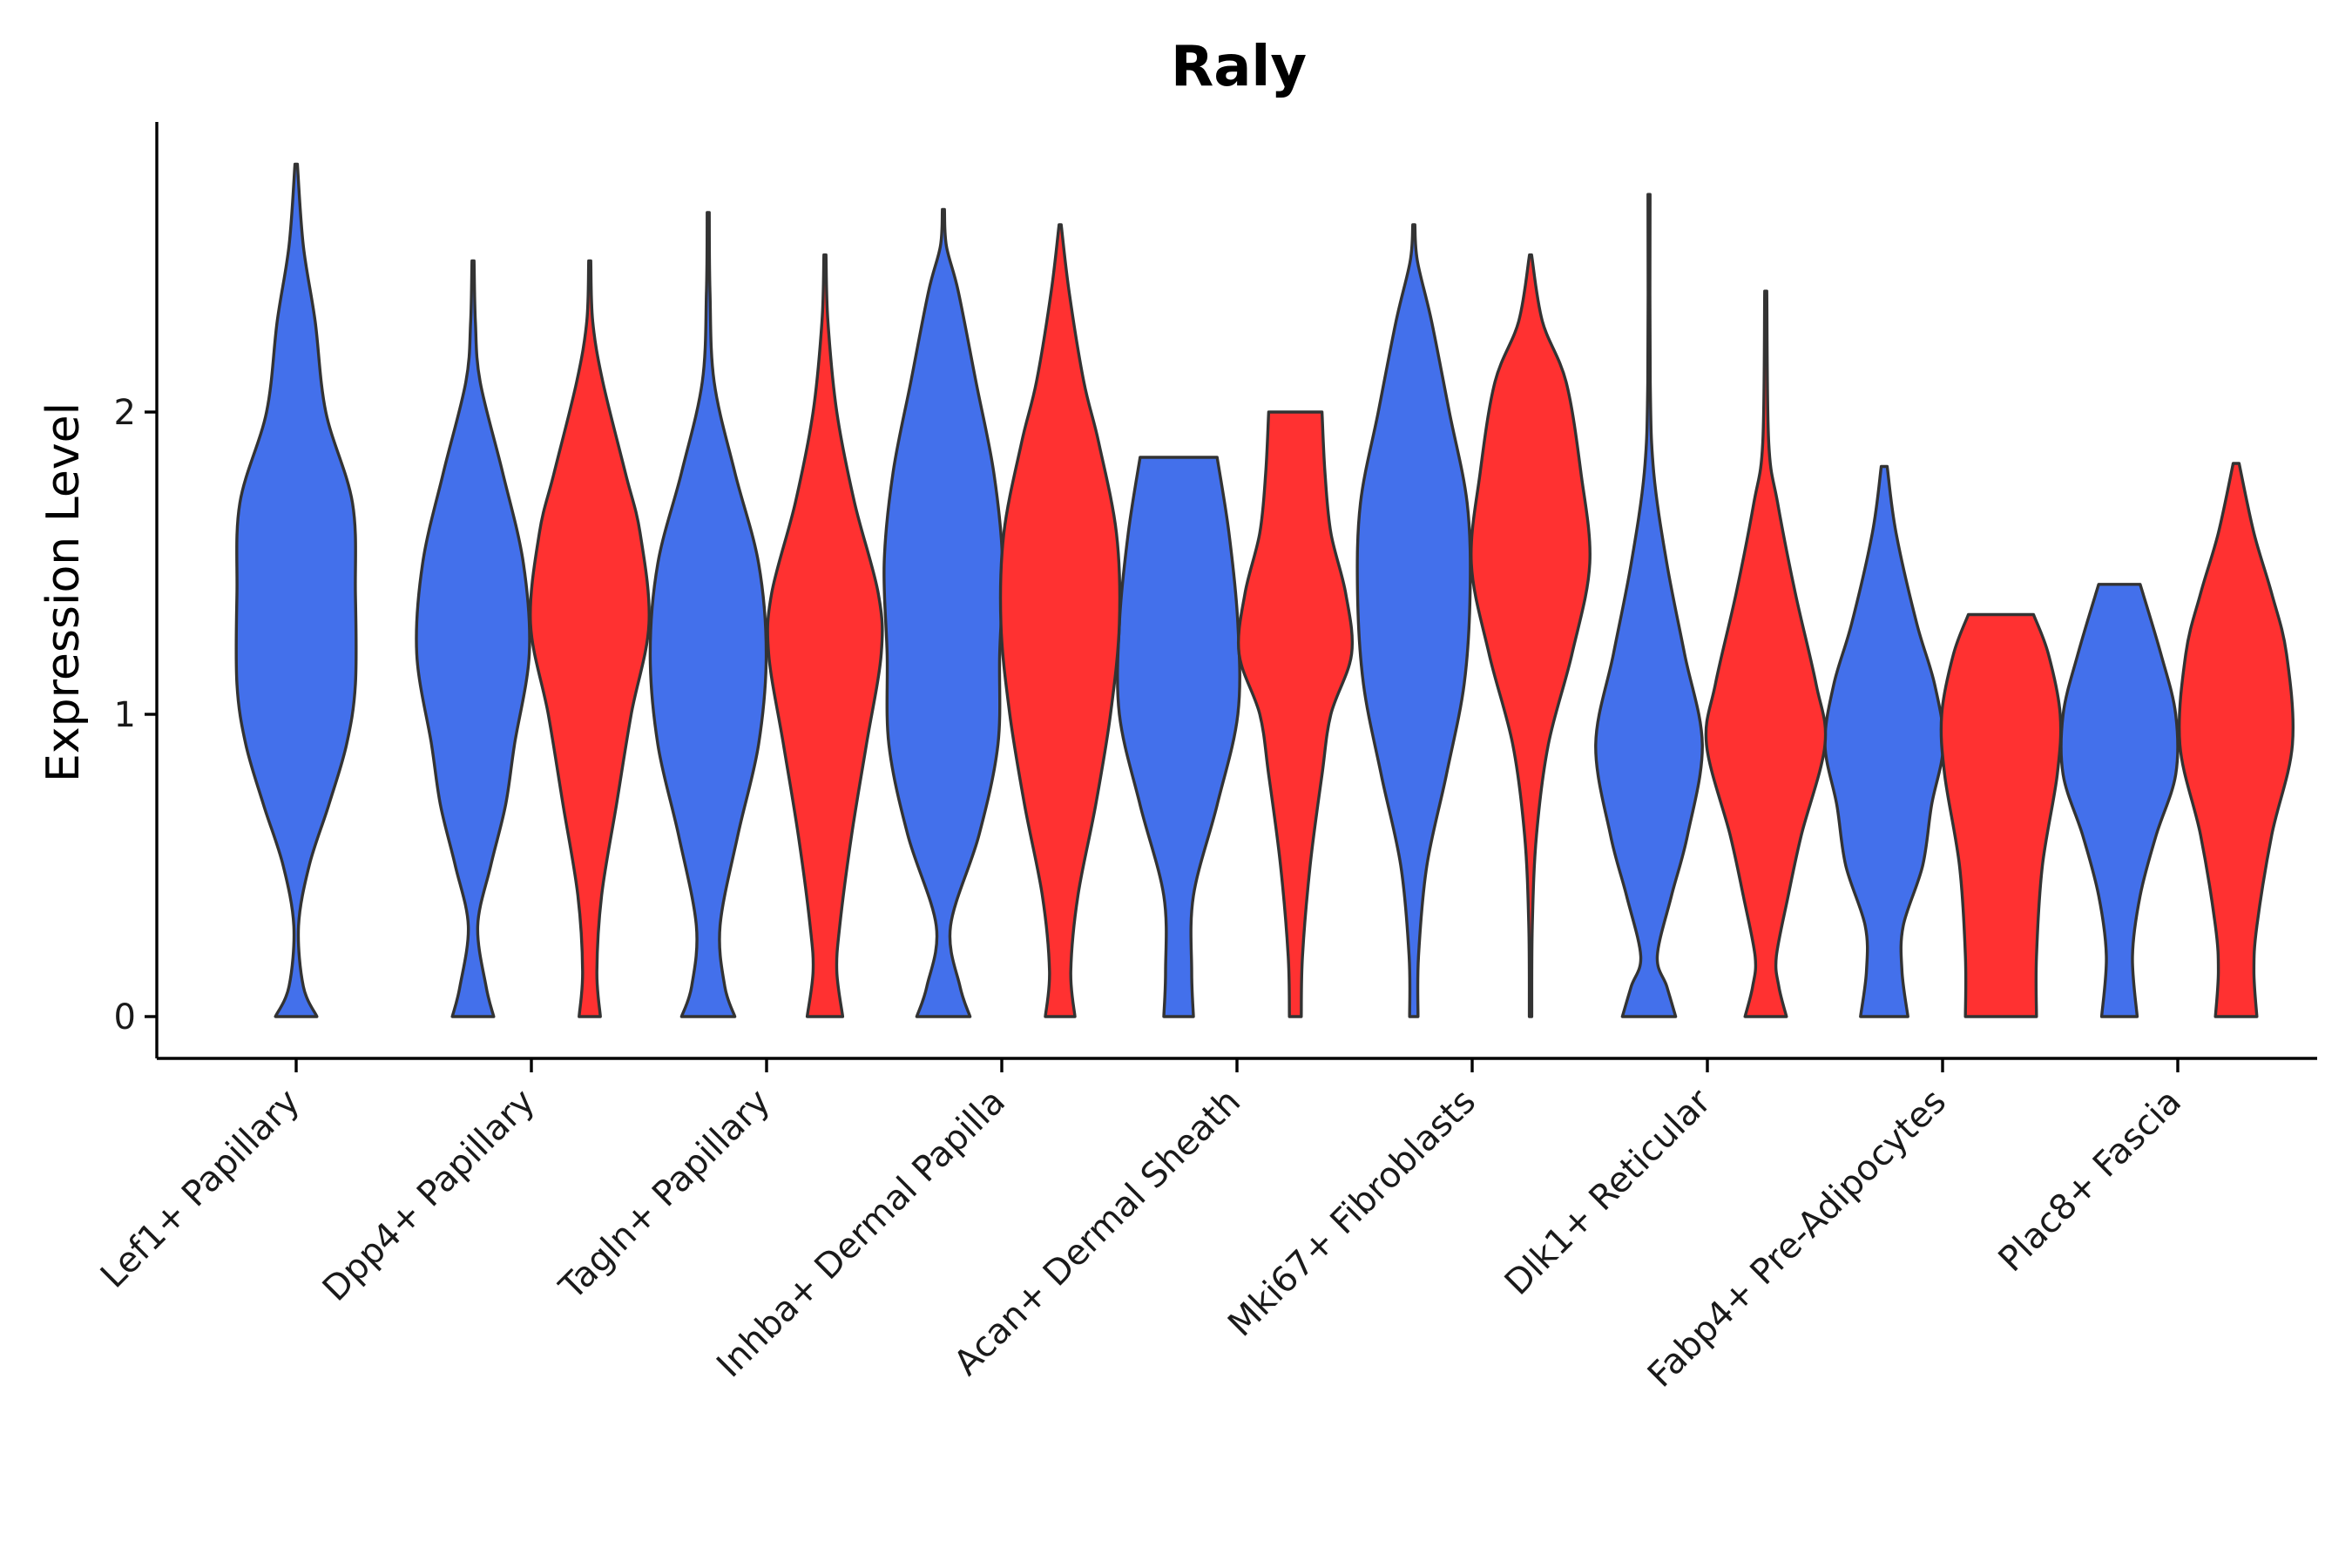  Describe the element at coordinates (1608, 1192) in the screenshot. I see `x-tick-label: Dlk1+ Reticular` at that location.